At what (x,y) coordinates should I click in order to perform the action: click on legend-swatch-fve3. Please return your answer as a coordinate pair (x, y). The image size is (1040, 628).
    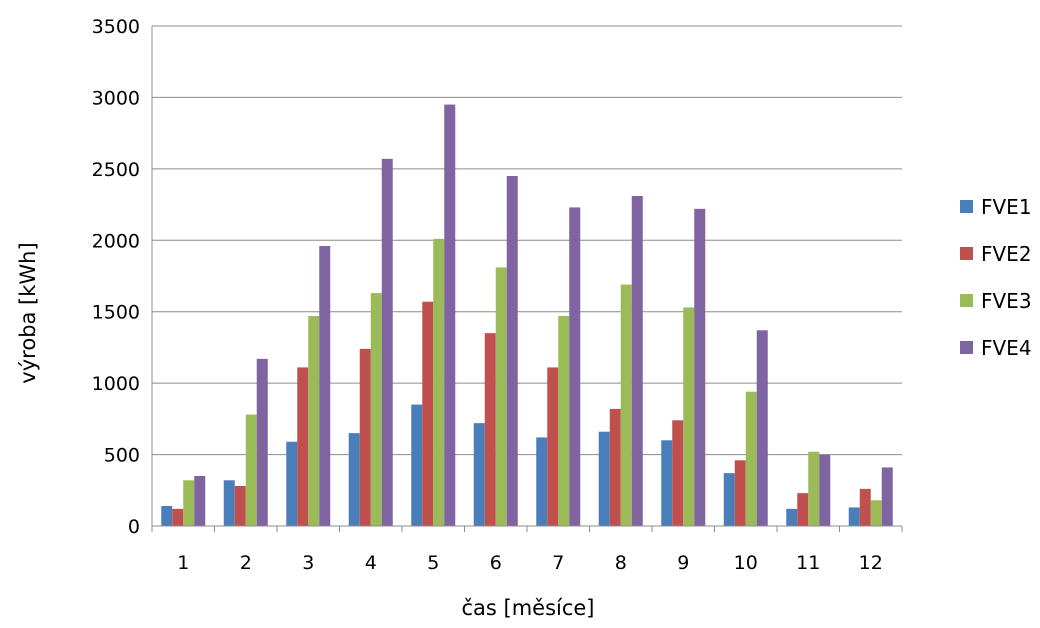
    Looking at the image, I should click on (966, 300).